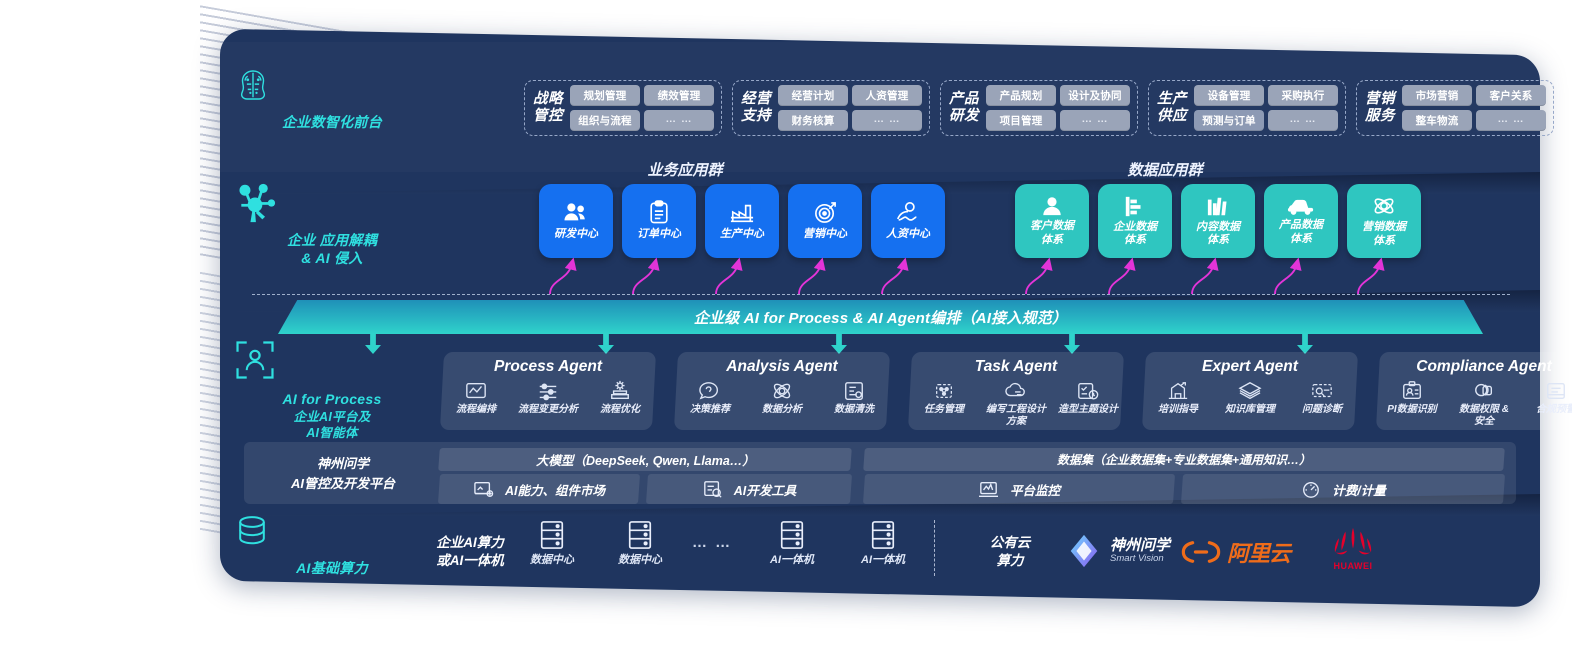  I want to click on platform-cell-label: AI能力、组件市场, so click(554, 490).